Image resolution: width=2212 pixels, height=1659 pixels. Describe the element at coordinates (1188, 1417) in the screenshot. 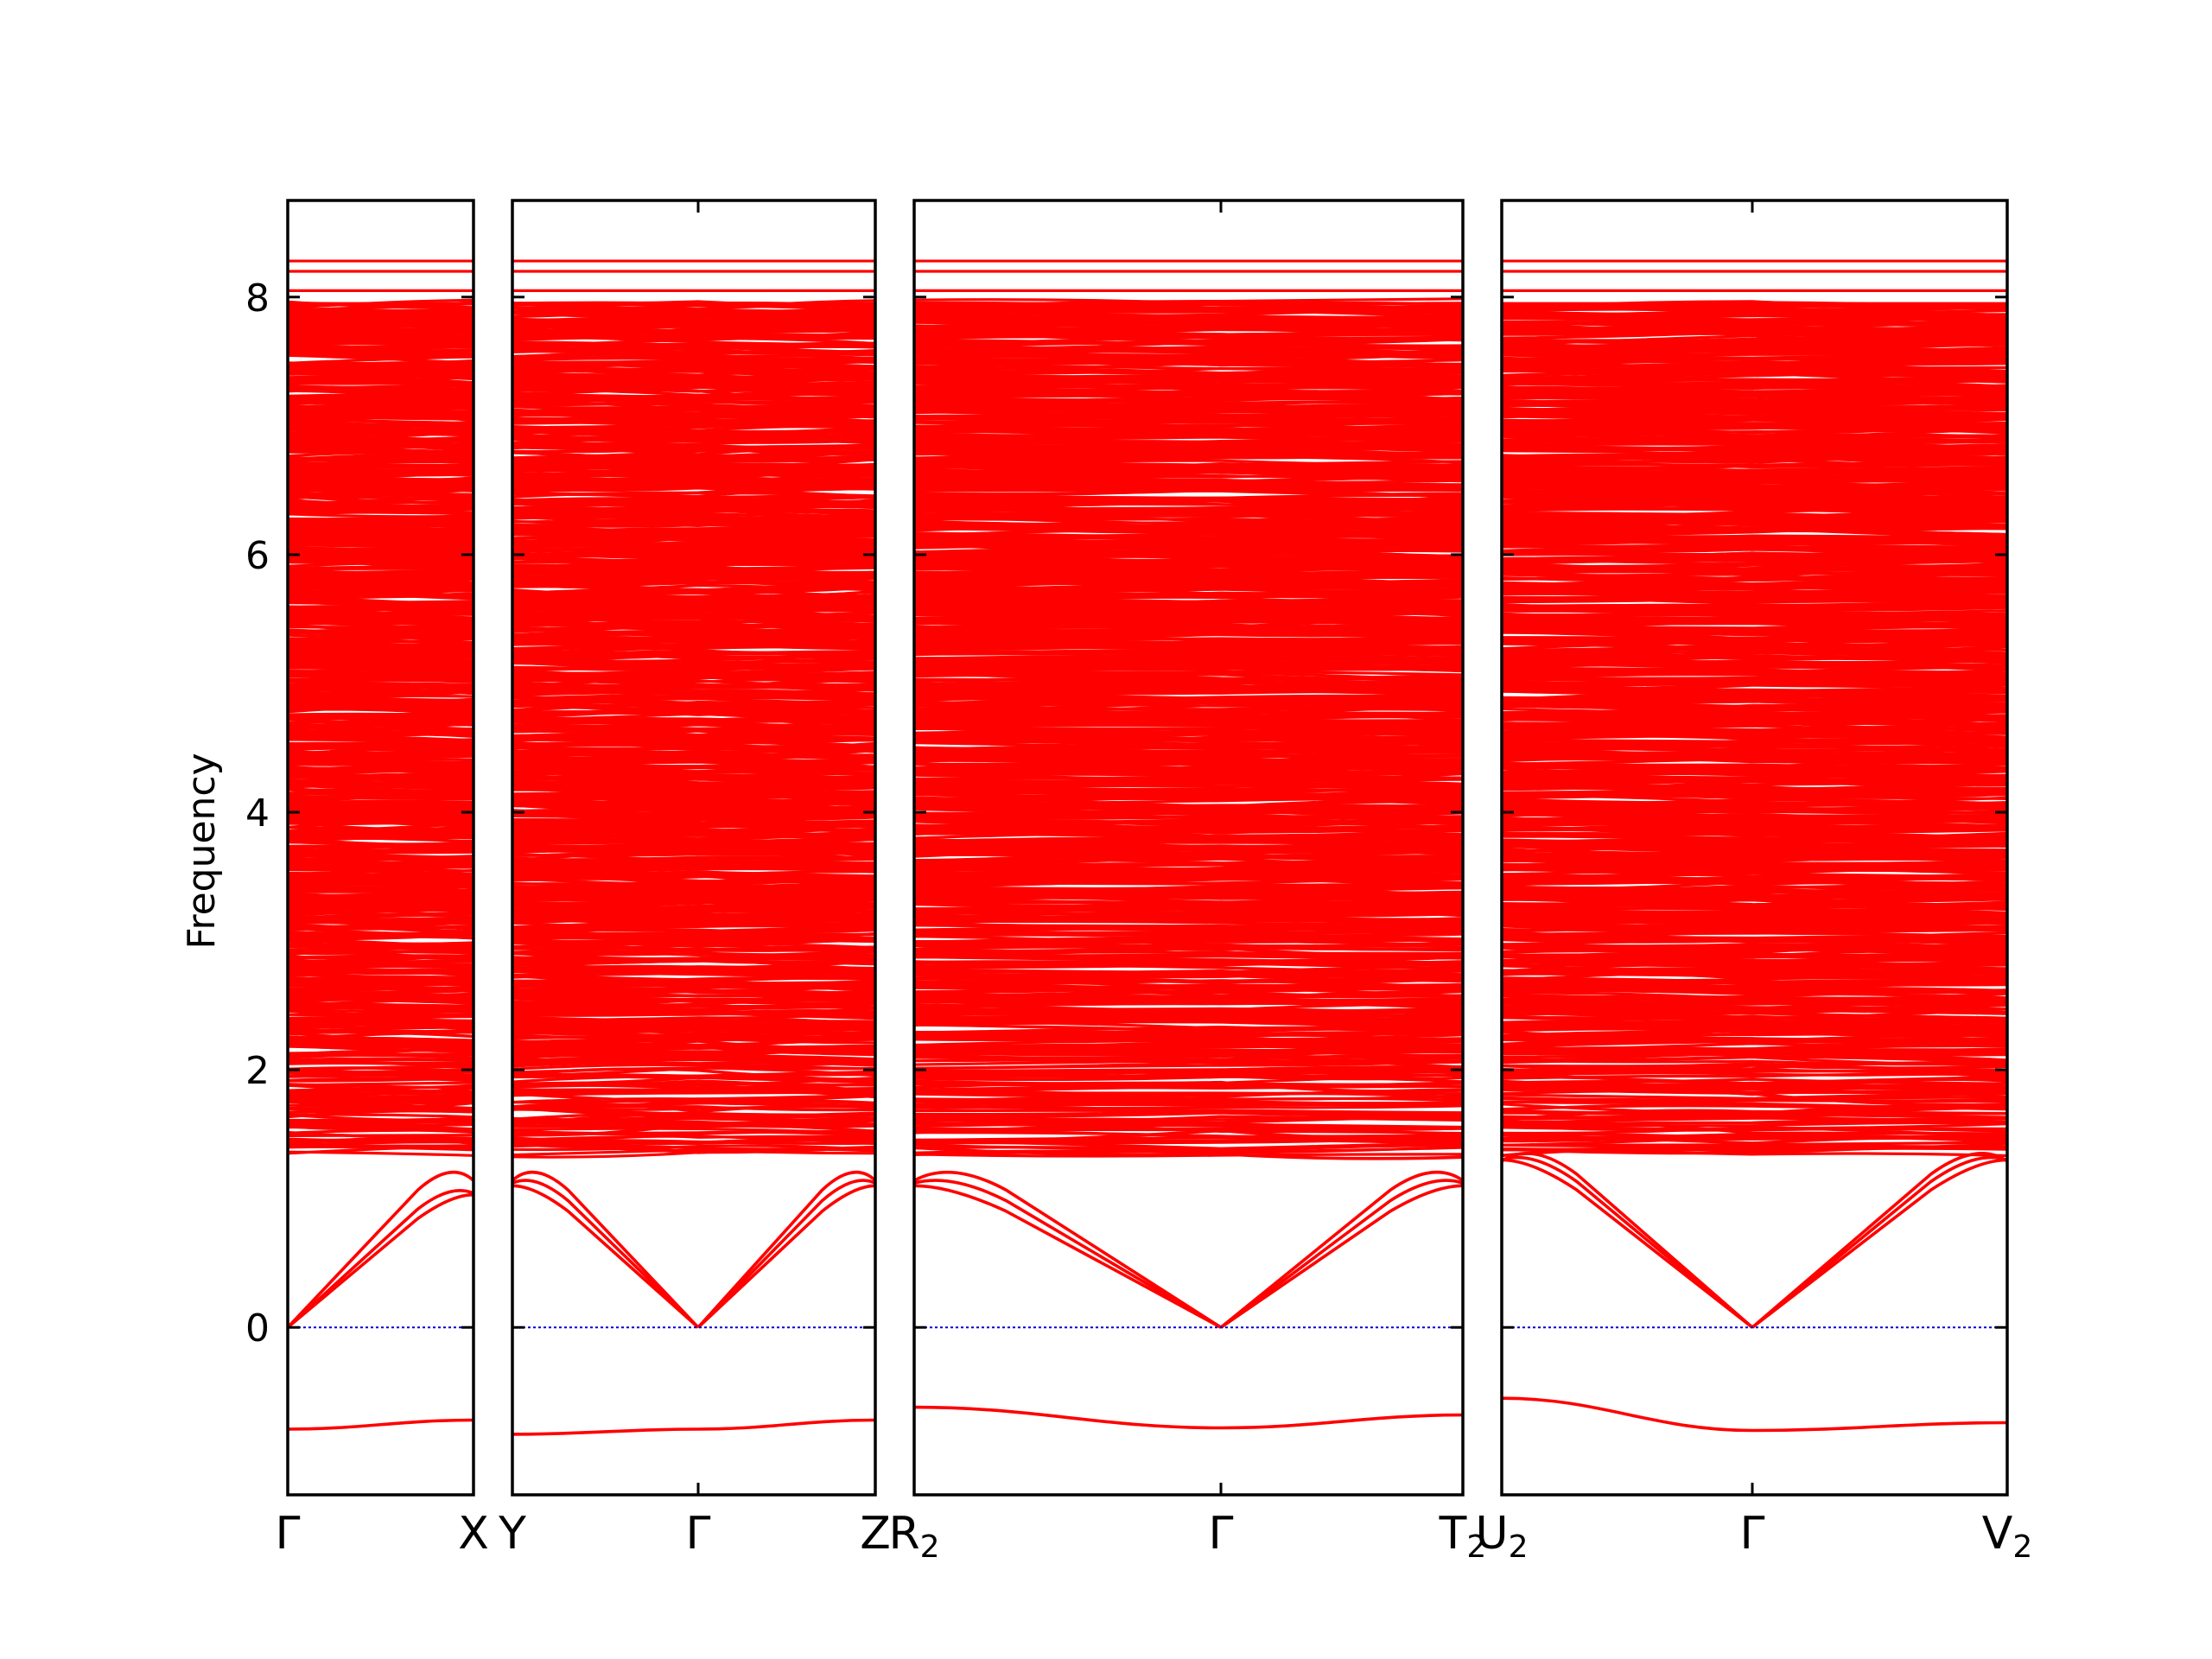

I see `imaginary-mode-line` at that location.